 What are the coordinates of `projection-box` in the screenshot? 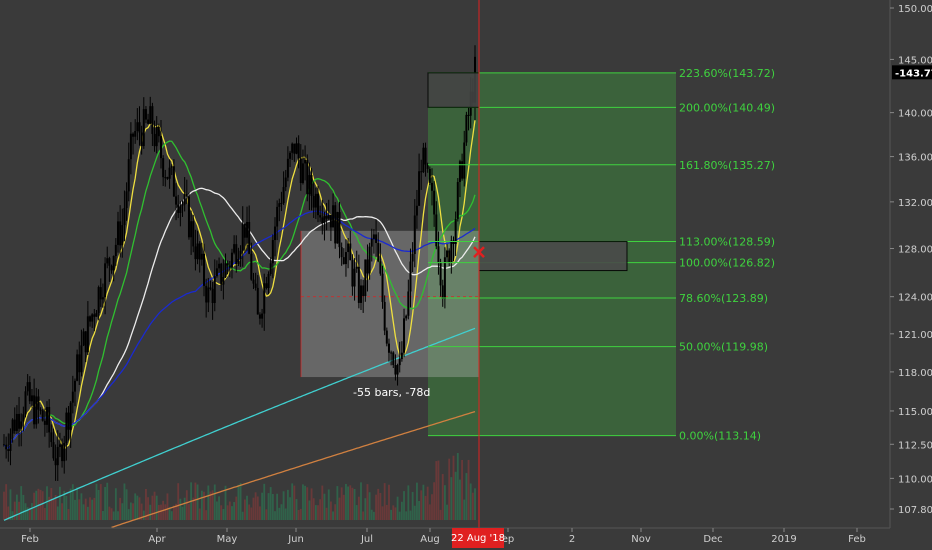 It's located at (553, 256).